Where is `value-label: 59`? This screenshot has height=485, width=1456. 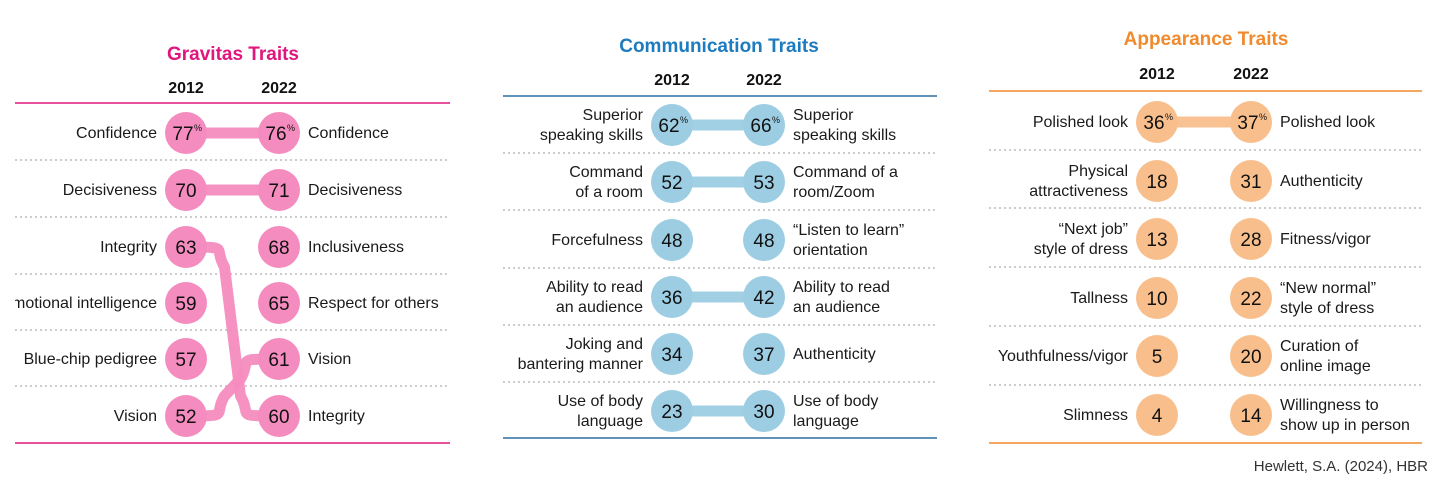 value-label: 59 is located at coordinates (185, 304).